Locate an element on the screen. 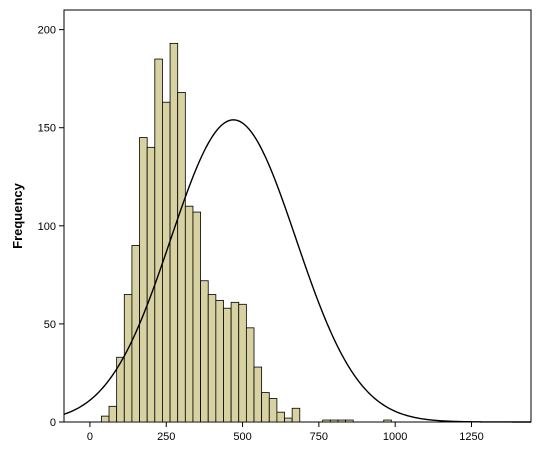  y-tick-label: 200 is located at coordinates (47, 31).